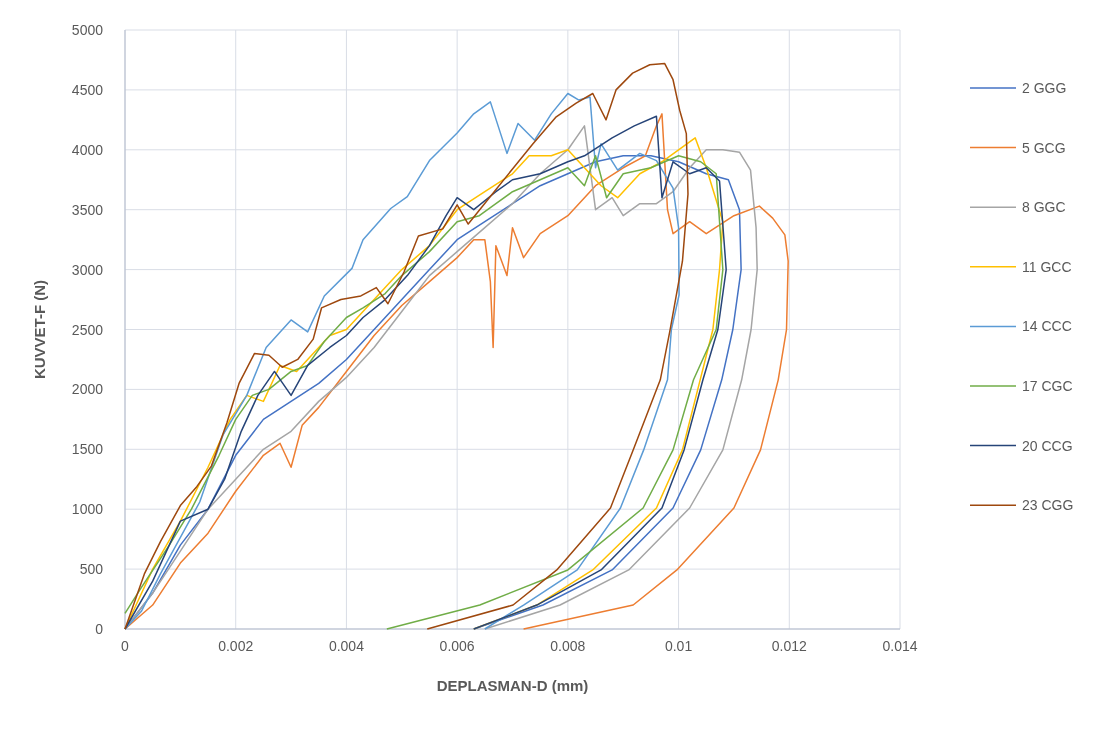 This screenshot has height=738, width=1112. I want to click on legend-label: 14 CCC, so click(1047, 326).